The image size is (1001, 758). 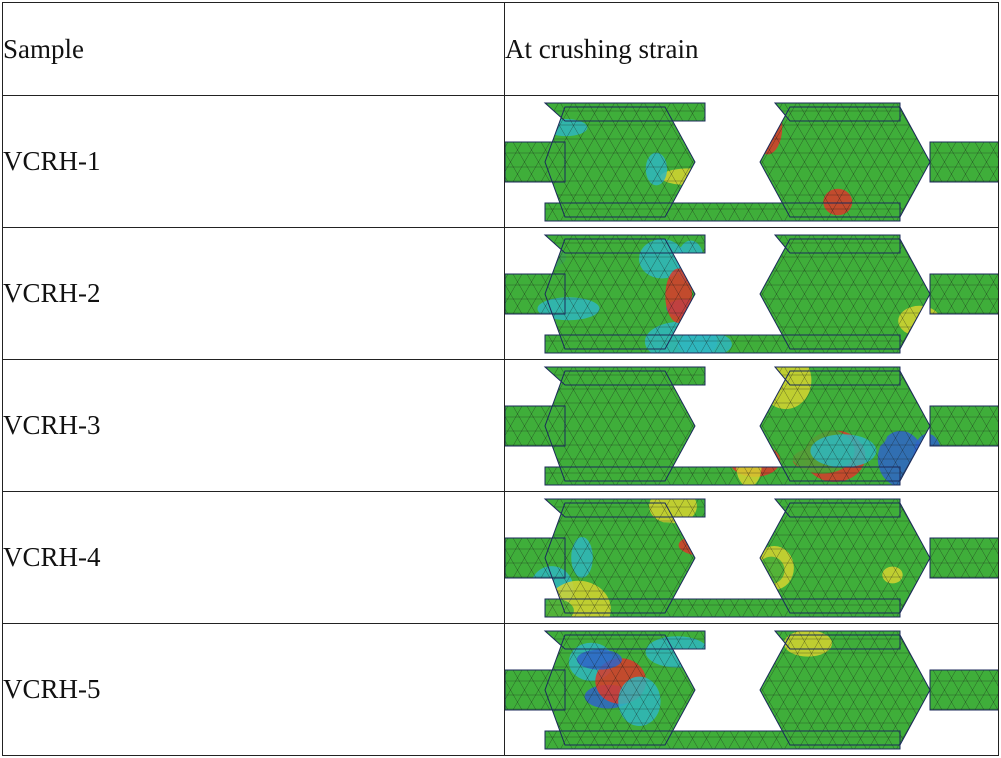 I want to click on sample-name-cell: VCRH-3, so click(x=253, y=425).